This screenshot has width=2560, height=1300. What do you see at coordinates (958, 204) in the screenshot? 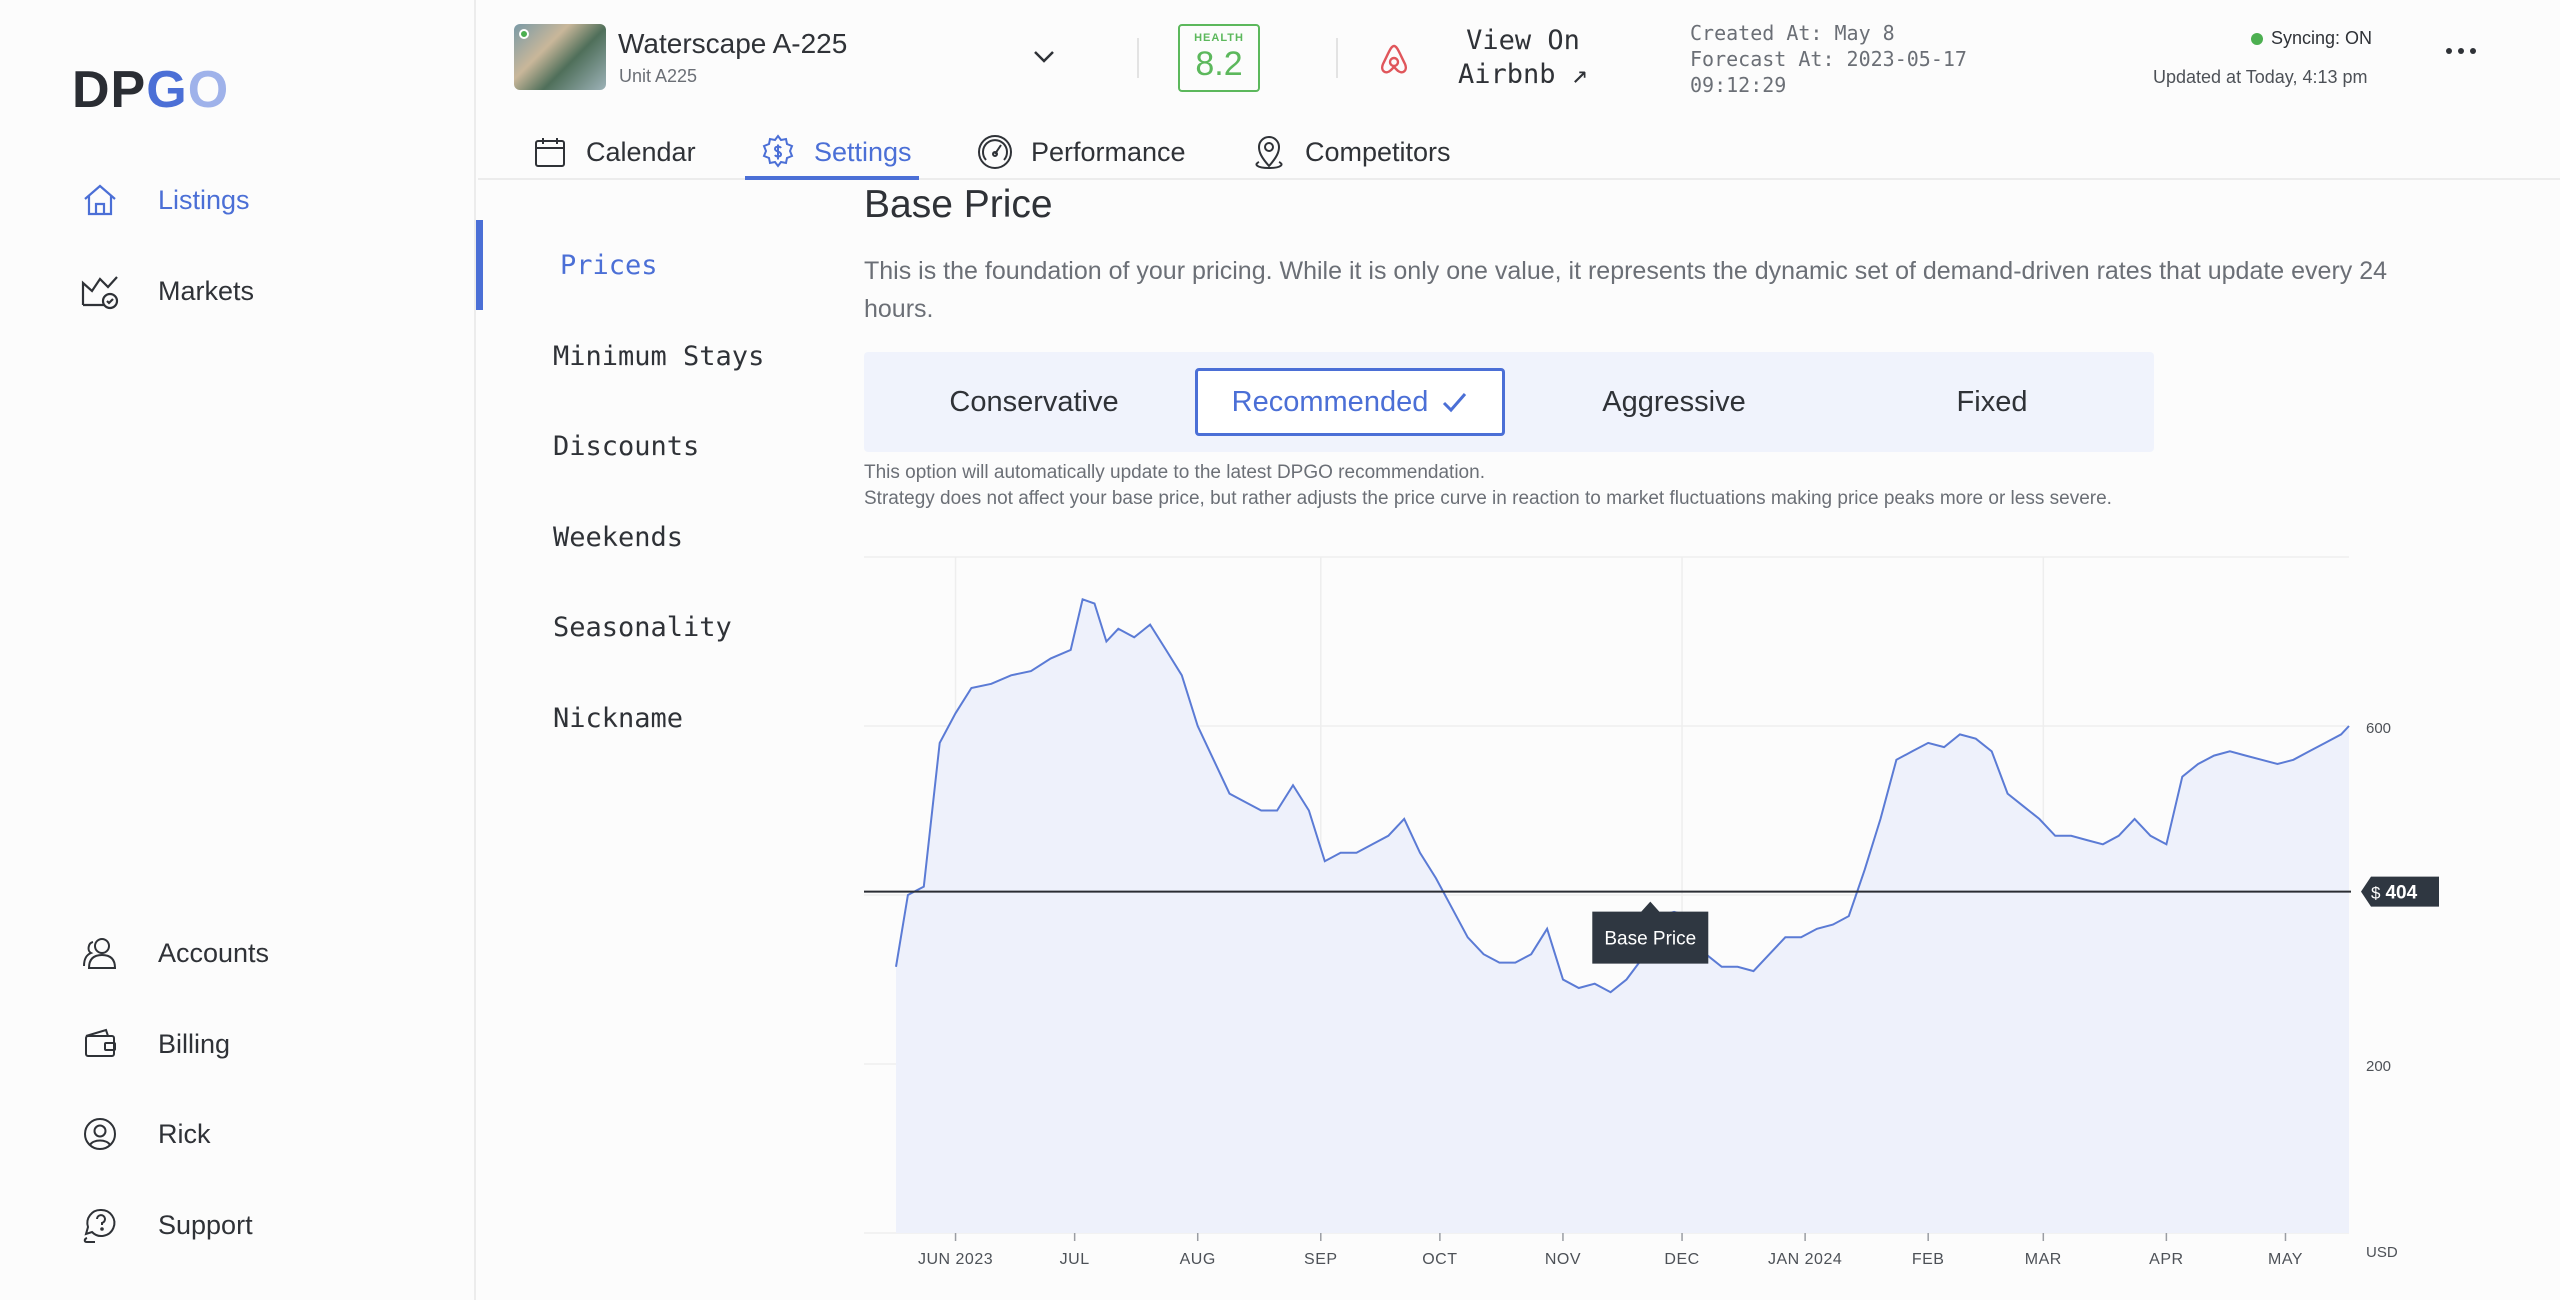
I see `page-title: Base Price` at bounding box center [958, 204].